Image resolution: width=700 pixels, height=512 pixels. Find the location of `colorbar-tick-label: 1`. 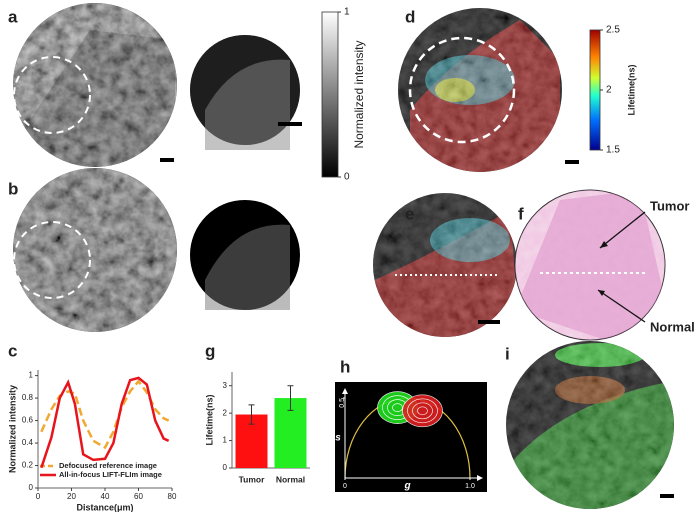

colorbar-tick-label: 1 is located at coordinates (347, 12).